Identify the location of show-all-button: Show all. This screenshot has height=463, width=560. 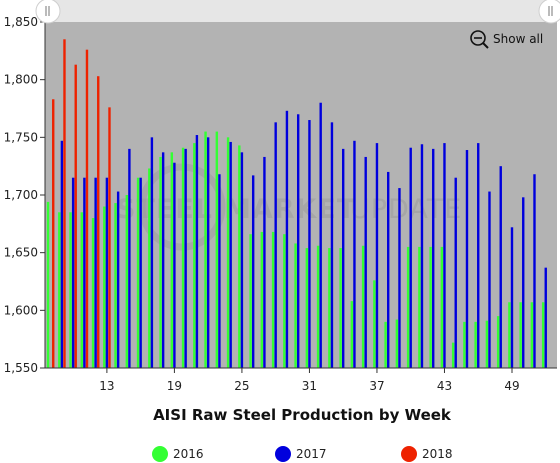
(507, 39).